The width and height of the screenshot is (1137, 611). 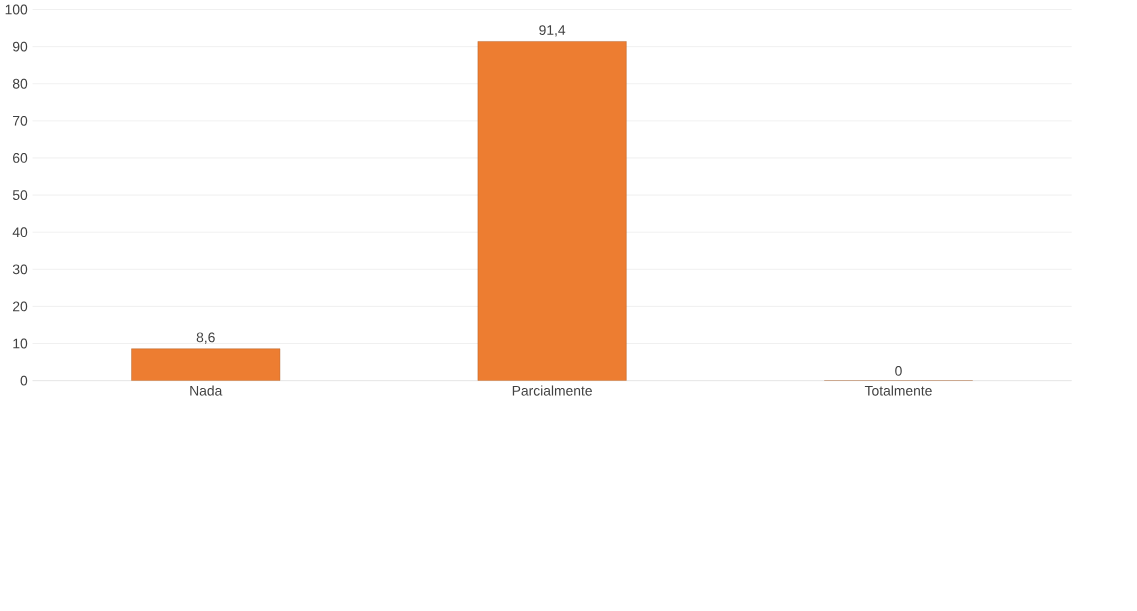 What do you see at coordinates (20, 195) in the screenshot?
I see `y-tick-label: 50` at bounding box center [20, 195].